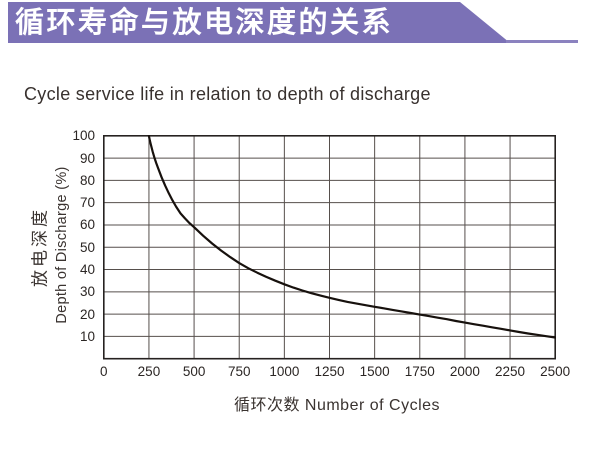  Describe the element at coordinates (204, 23) in the screenshot. I see `banner-title: 循环寿命与放电深度的关系` at that location.